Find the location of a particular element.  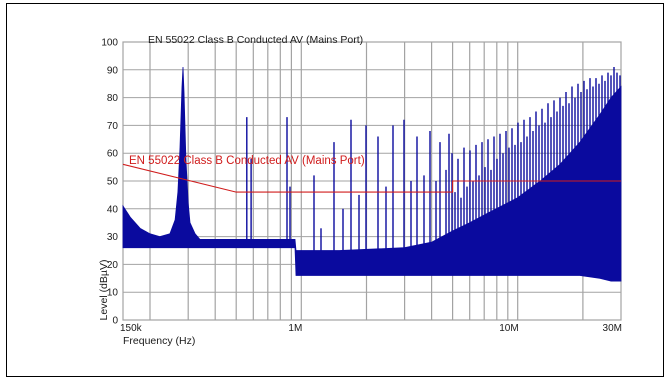

y-tick-label: 10 is located at coordinates (113, 293).